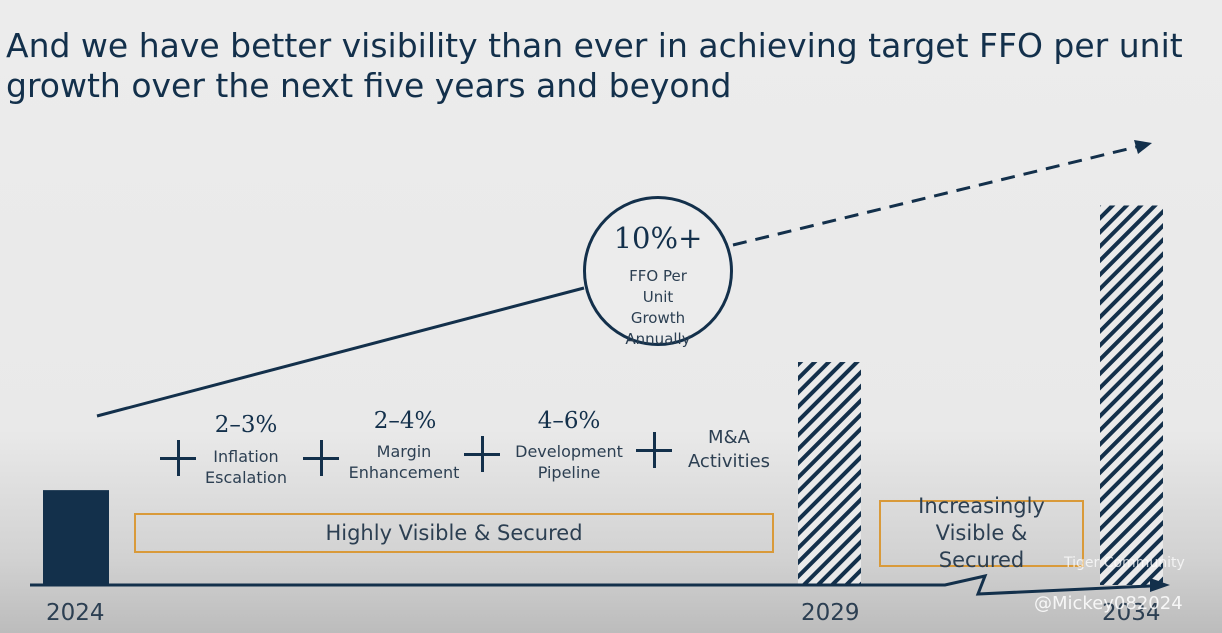 The height and width of the screenshot is (633, 1222). I want to click on year-label-2034: 2034, so click(1131, 613).